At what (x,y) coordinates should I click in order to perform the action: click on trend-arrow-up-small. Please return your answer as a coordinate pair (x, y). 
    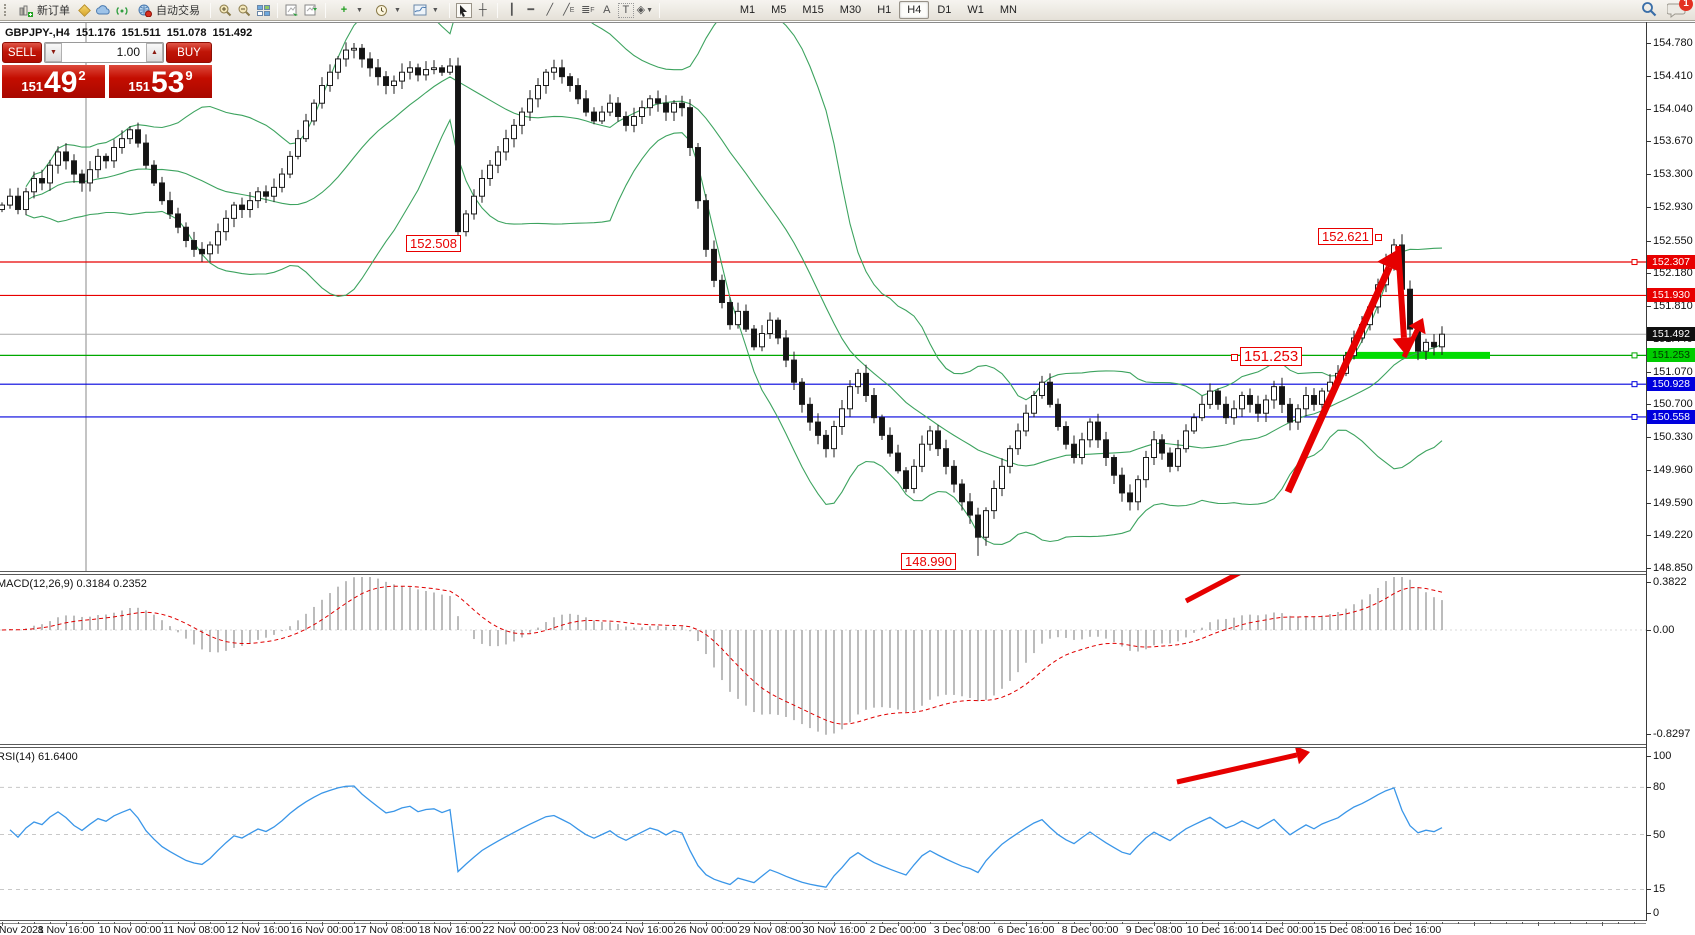
    Looking at the image, I should click on (1410, 344).